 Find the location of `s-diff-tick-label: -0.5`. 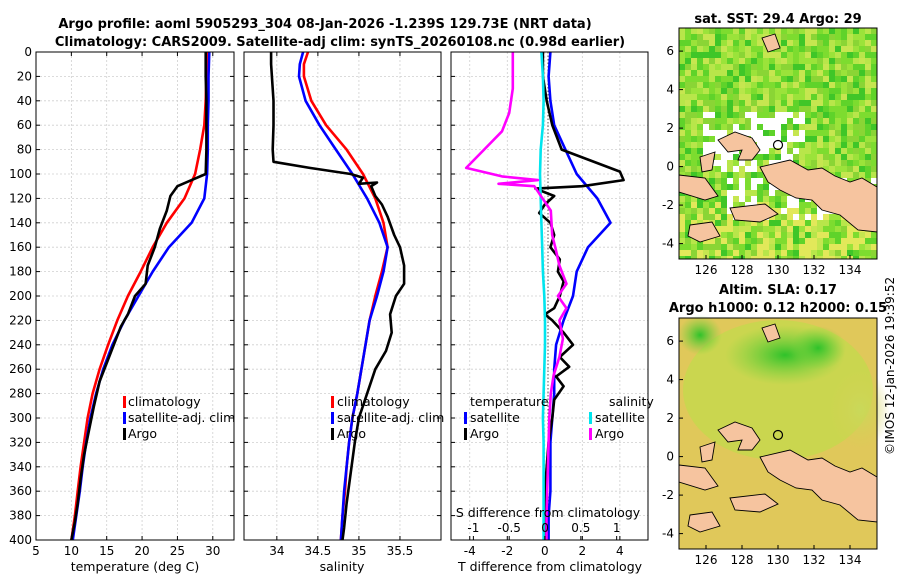

s-diff-tick-label: -0.5 is located at coordinates (508, 528).